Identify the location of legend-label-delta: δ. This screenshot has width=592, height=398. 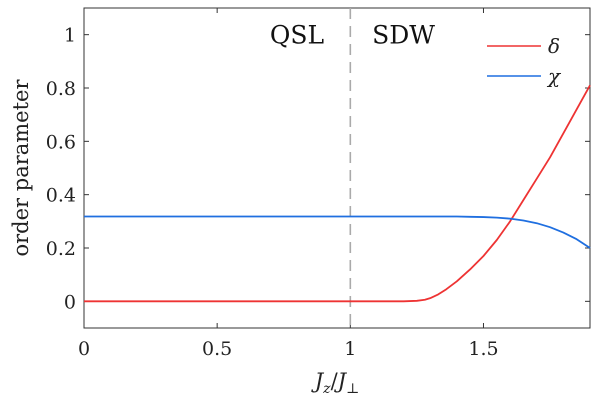
(554, 46).